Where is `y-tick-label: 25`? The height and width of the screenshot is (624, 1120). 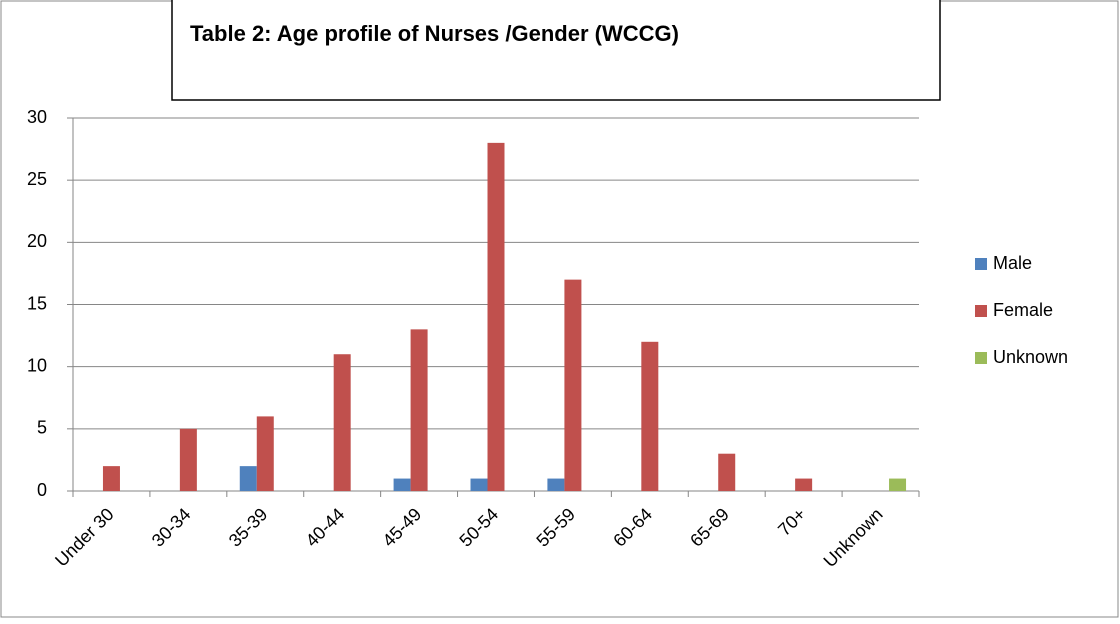
y-tick-label: 25 is located at coordinates (37, 179).